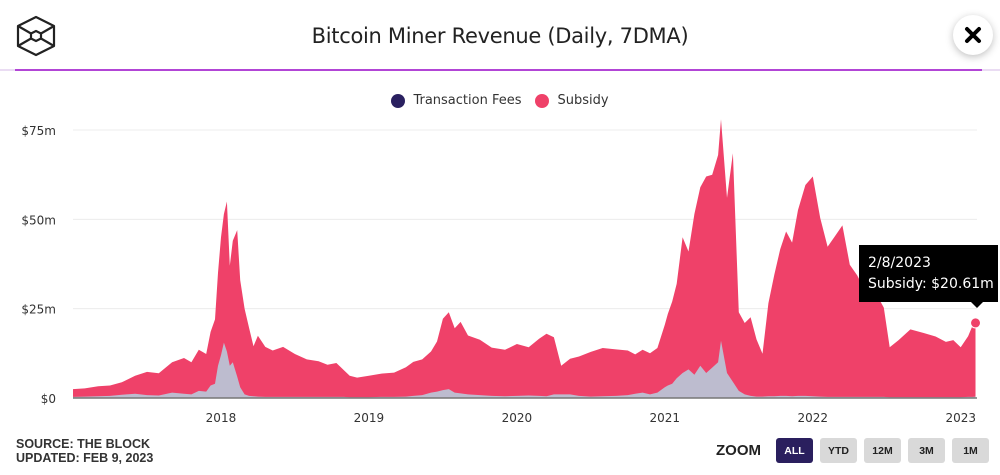  I want to click on zoom-1m-button: 1M, so click(970, 450).